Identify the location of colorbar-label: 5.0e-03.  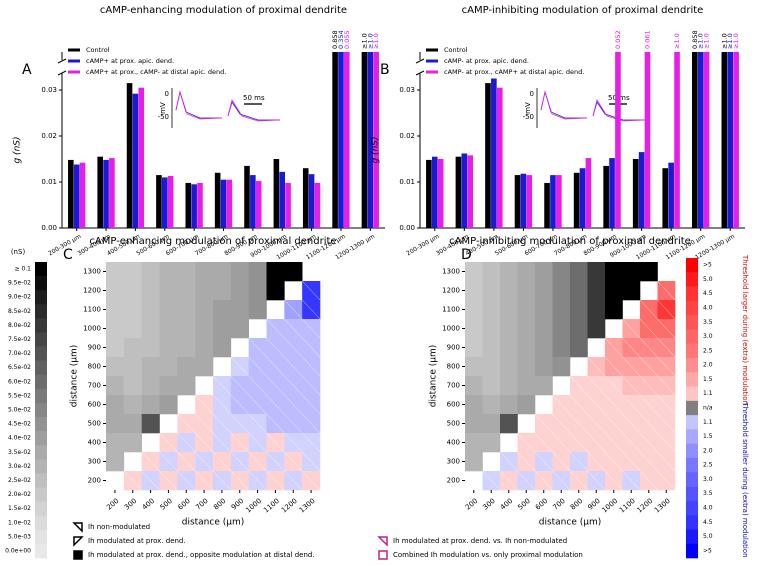
(19, 536).